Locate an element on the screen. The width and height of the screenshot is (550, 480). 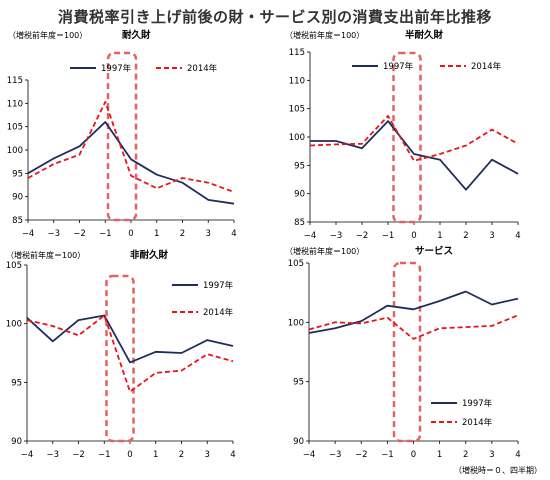
chart-title: 消費税率引き上げ前後の財・サービス別の消費支出前年比推移 is located at coordinates (274, 17).